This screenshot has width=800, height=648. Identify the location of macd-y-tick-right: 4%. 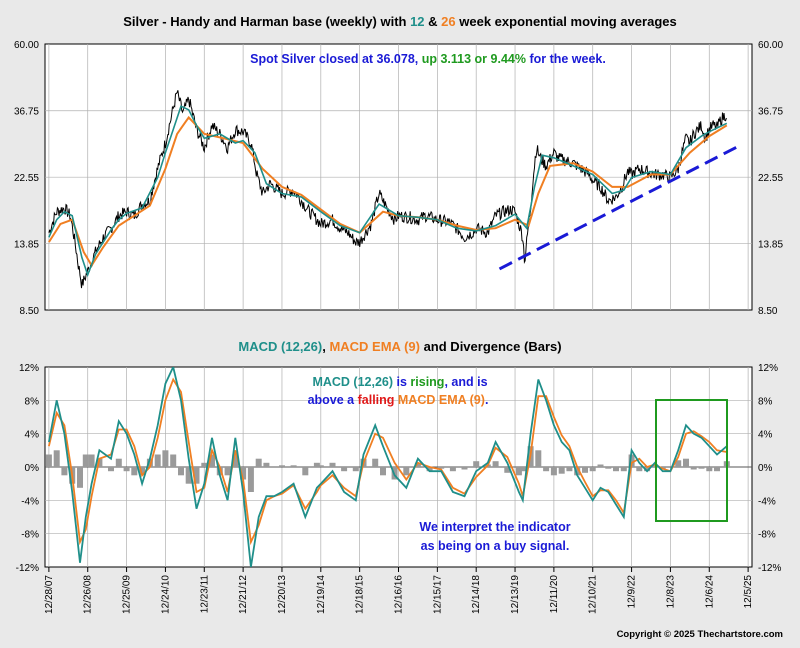
(765, 435).